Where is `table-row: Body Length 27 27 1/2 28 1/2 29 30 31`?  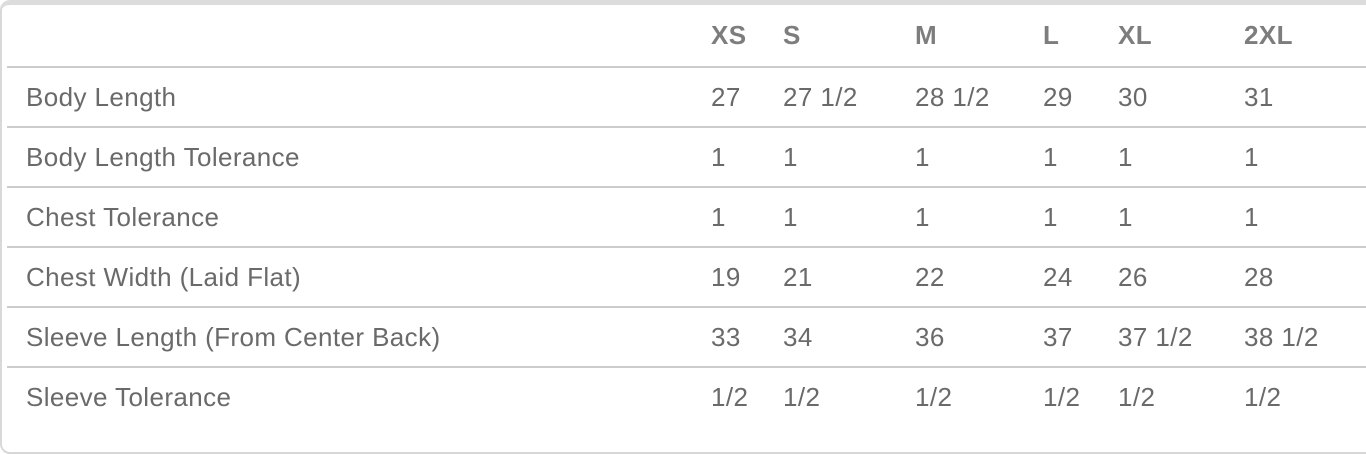
table-row: Body Length 27 27 1/2 28 1/2 29 30 31 is located at coordinates (686, 97).